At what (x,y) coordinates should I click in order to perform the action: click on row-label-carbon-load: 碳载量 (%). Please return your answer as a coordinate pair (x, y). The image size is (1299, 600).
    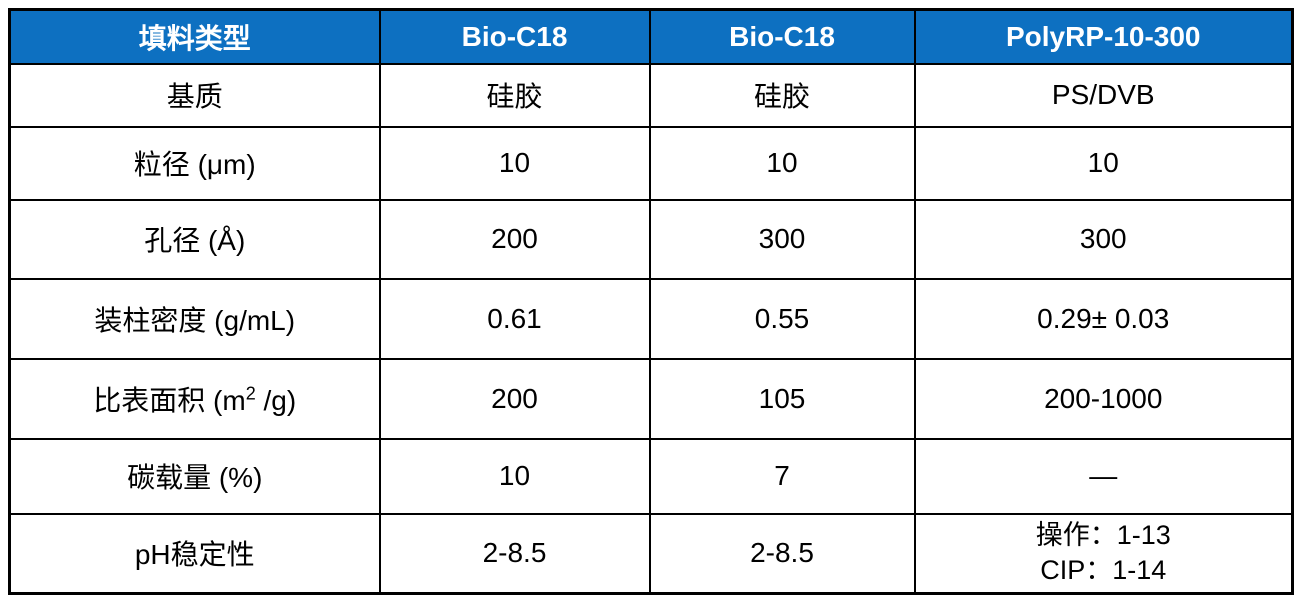
    Looking at the image, I should click on (194, 476).